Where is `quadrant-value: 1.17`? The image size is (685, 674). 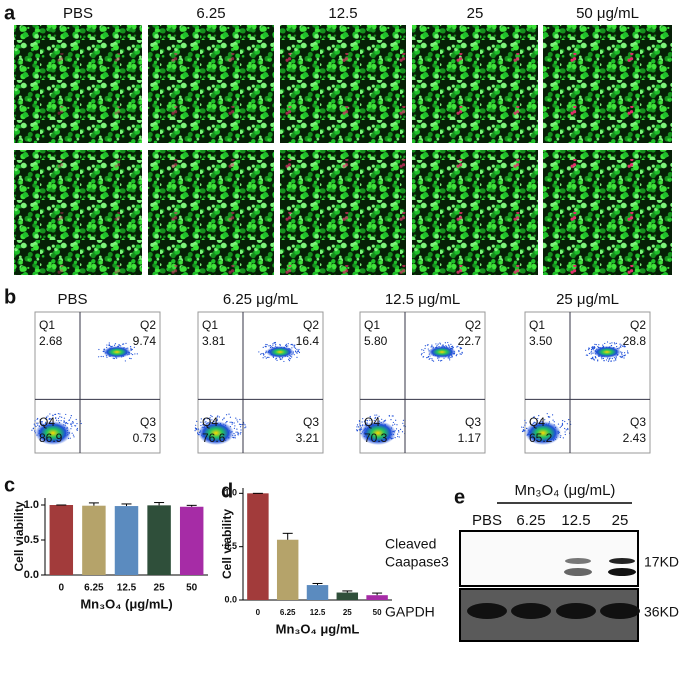
quadrant-value: 1.17 is located at coordinates (470, 438).